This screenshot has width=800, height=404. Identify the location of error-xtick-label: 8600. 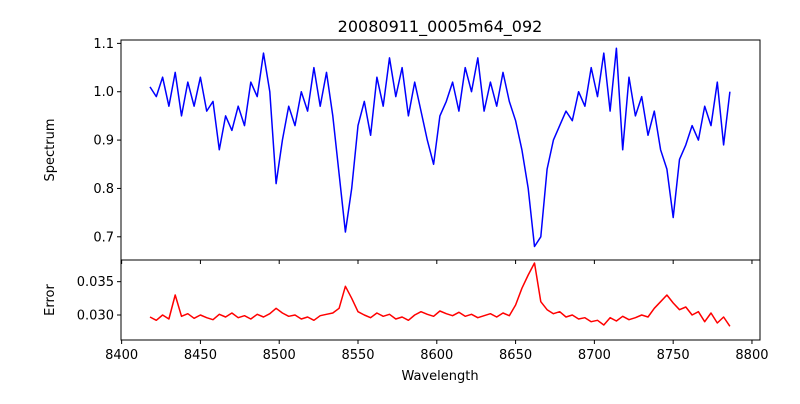
(436, 355).